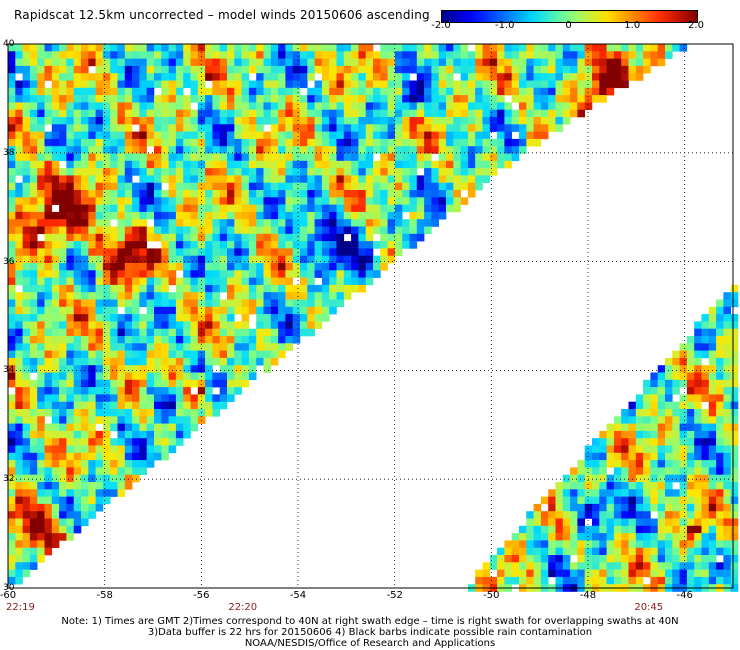  Describe the element at coordinates (649, 607) in the screenshot. I see `swath-time-label: 20:45` at that location.